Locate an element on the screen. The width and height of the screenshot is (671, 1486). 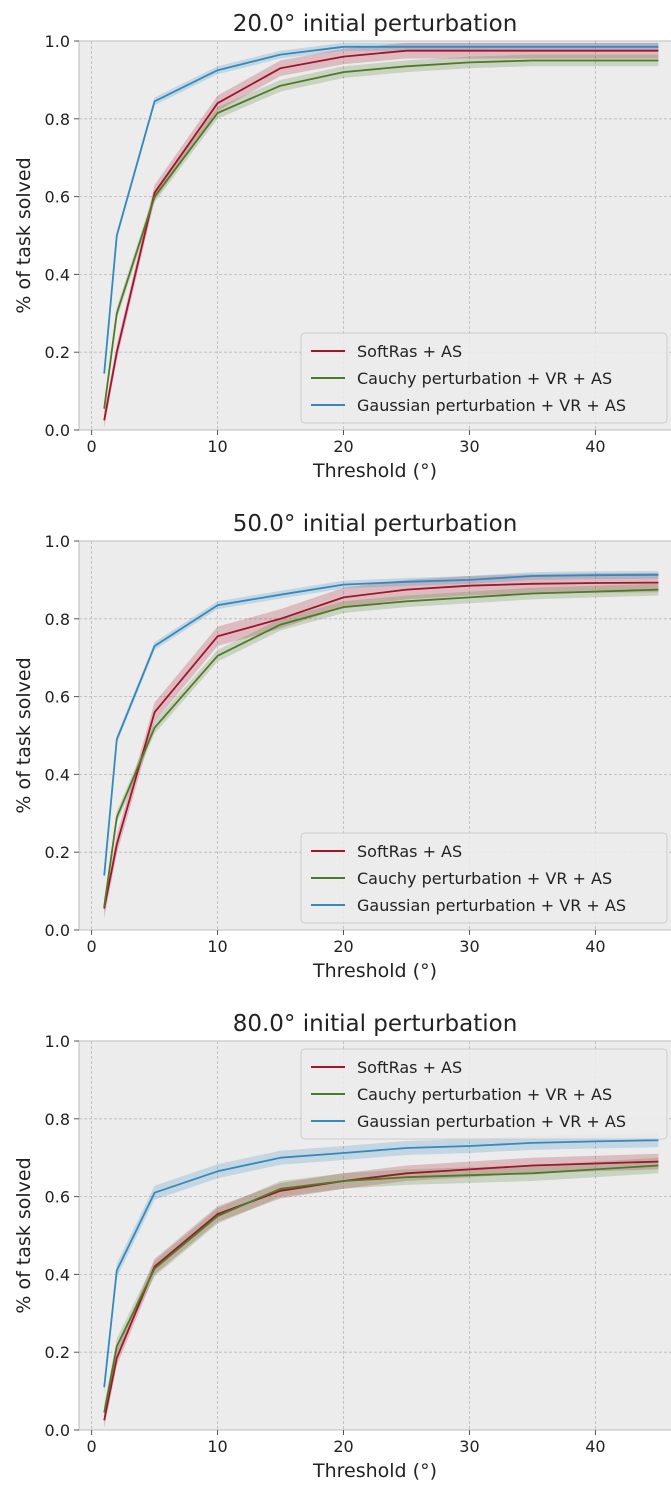
chart-title: 80.0° initial perturbation is located at coordinates (375, 1024).